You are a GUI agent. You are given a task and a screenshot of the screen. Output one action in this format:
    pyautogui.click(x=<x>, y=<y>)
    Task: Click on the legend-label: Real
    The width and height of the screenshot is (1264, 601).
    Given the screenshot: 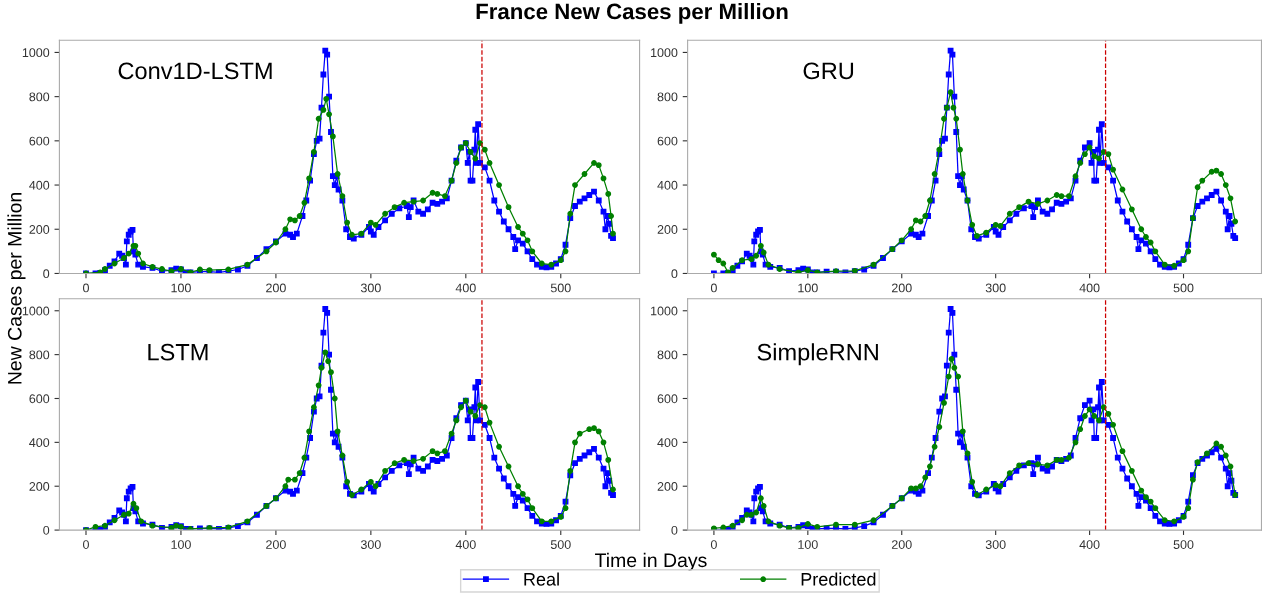 What is the action you would take?
    pyautogui.click(x=541, y=579)
    